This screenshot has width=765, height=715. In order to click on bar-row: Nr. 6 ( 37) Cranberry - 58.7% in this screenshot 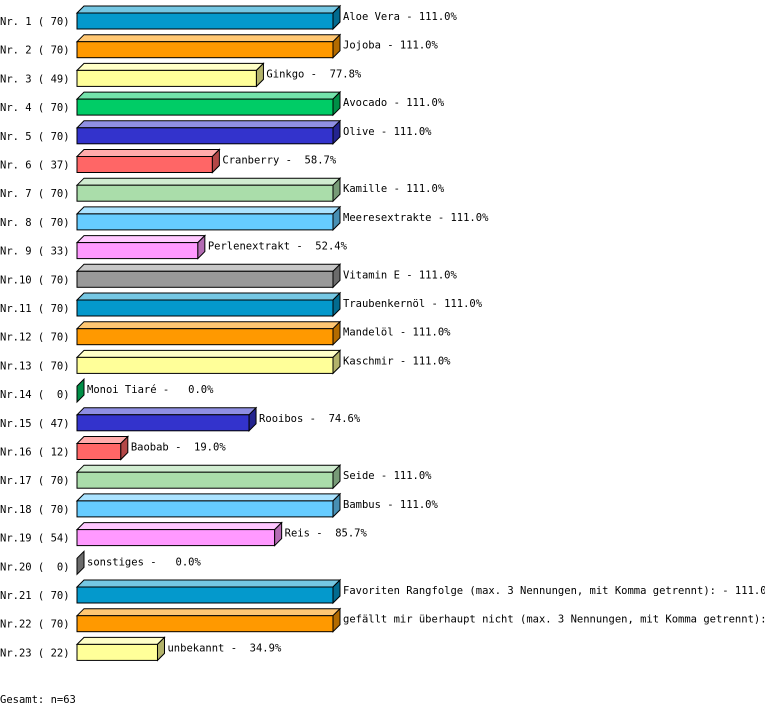, I will do `click(168, 161)`.